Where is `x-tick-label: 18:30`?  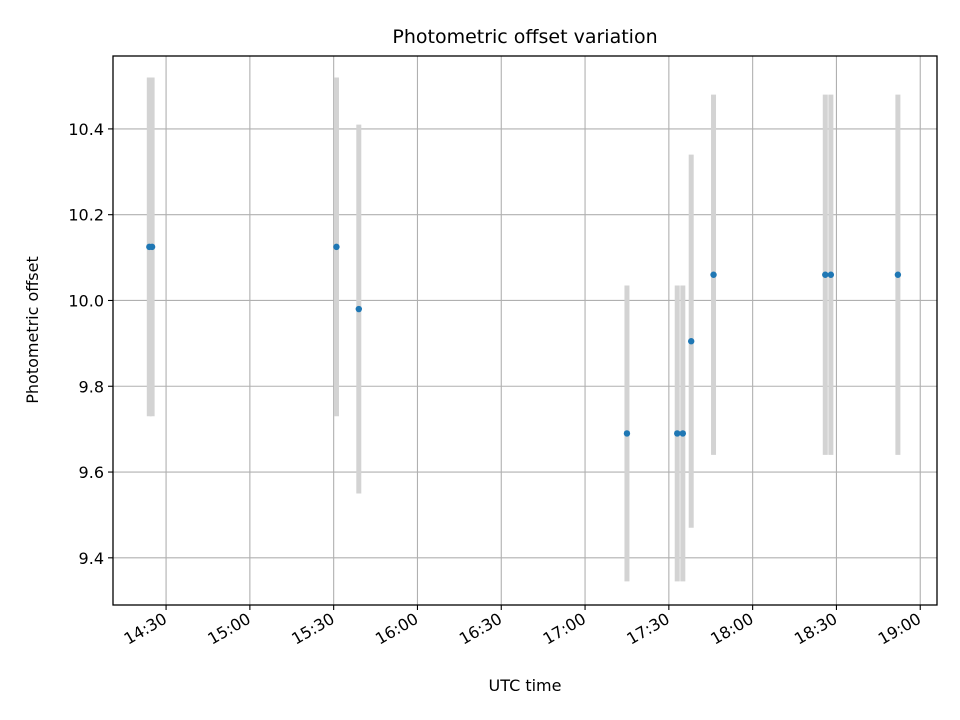
x-tick-label: 18:30 is located at coordinates (815, 629).